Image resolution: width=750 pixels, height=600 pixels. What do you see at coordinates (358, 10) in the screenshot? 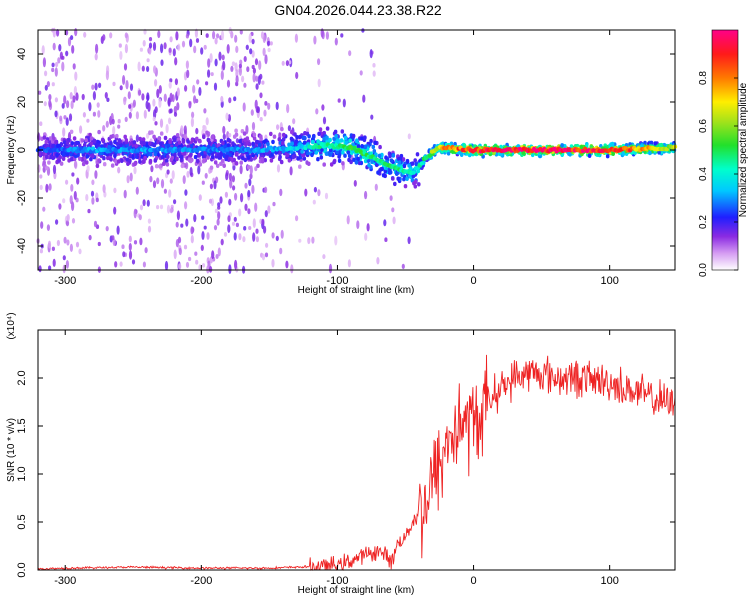
I see `chart-title: GN04.2026.044.23.38.R22` at bounding box center [358, 10].